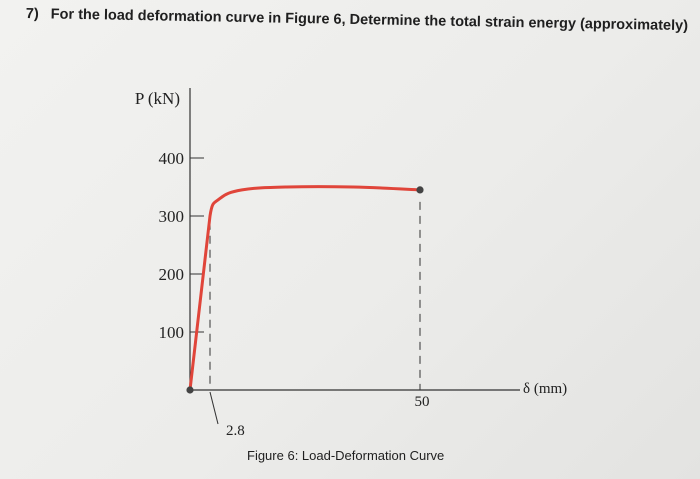 This screenshot has width=700, height=479. Describe the element at coordinates (172, 216) in the screenshot. I see `y-tick-label-300: 300` at that location.